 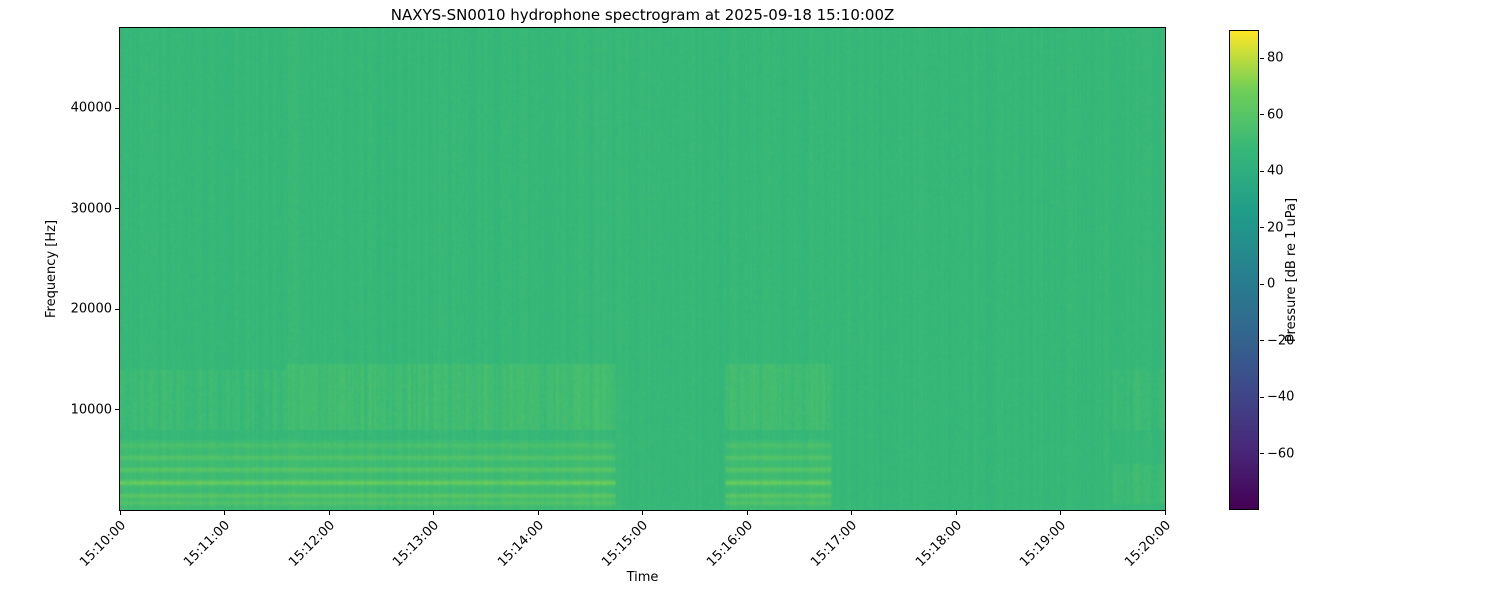 What do you see at coordinates (1275, 115) in the screenshot?
I see `colorbar-tick-label: 60` at bounding box center [1275, 115].